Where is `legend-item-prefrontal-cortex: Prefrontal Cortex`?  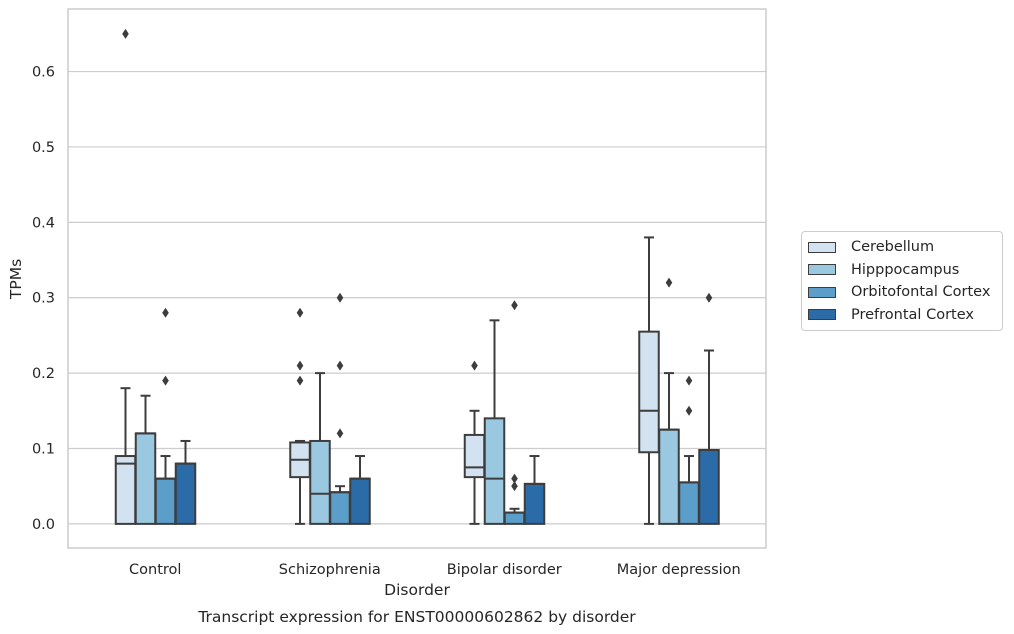 legend-item-prefrontal-cortex: Prefrontal Cortex is located at coordinates (902, 315).